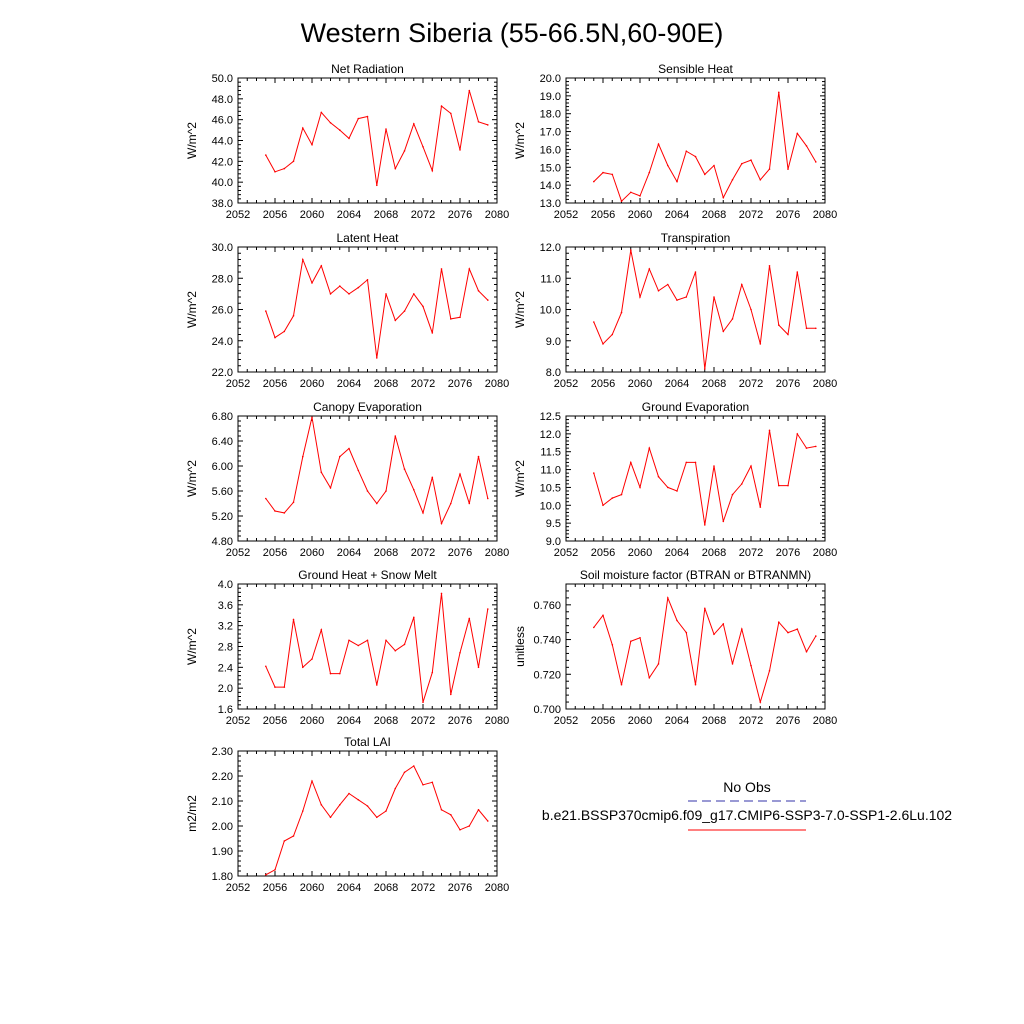 Image resolution: width=1024 pixels, height=1024 pixels. Describe the element at coordinates (222, 342) in the screenshot. I see `y-tick-label: 24.0` at that location.